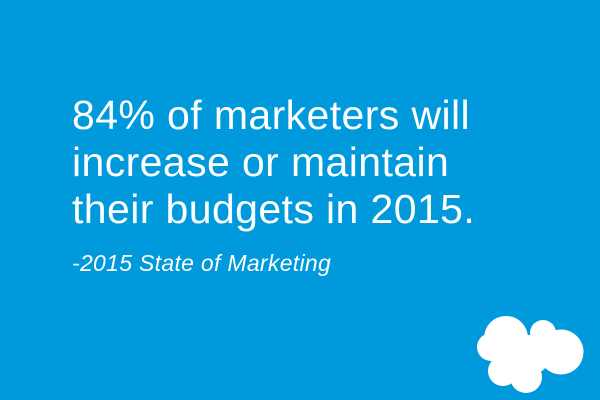 This screenshot has height=400, width=600. I want to click on salesforce-cloud-icon, so click(530, 354).